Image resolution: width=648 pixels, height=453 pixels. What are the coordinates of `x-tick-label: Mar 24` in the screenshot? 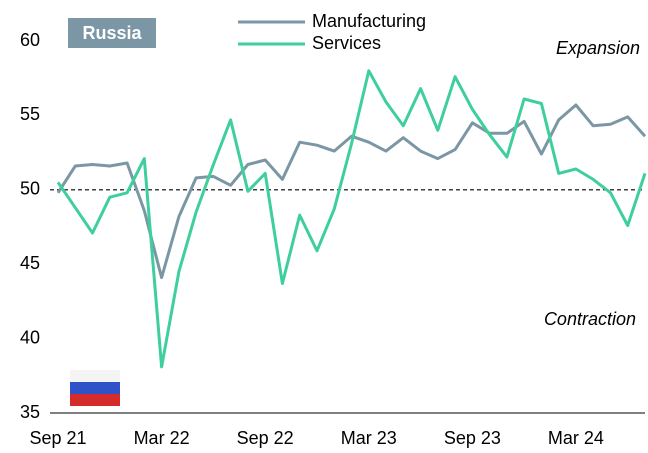 It's located at (576, 438).